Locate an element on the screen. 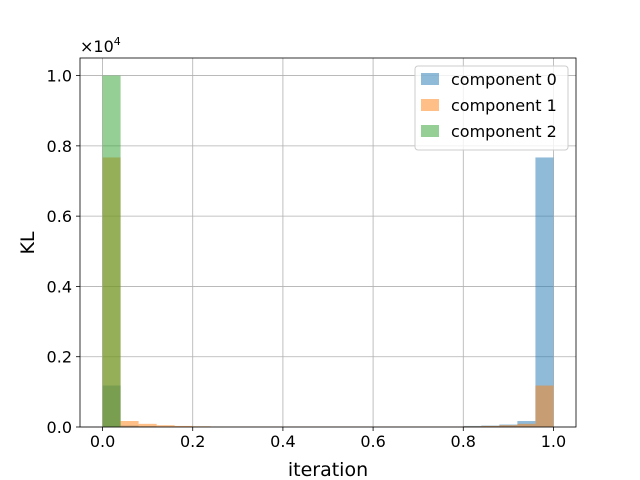  x-tick-label: 1.0 is located at coordinates (553, 441).